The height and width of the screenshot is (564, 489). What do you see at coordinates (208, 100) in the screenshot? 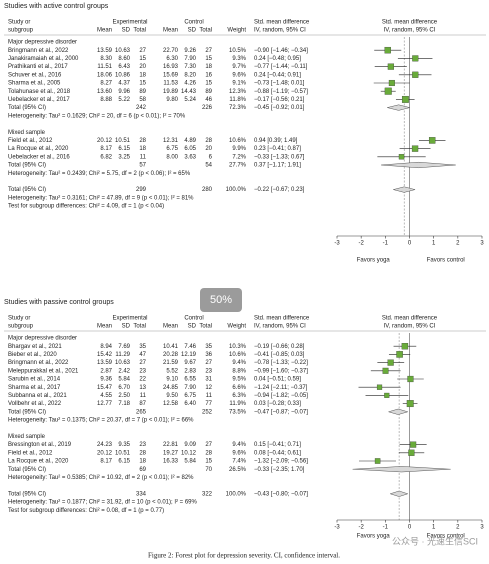
I see `cell: 46` at bounding box center [208, 100].